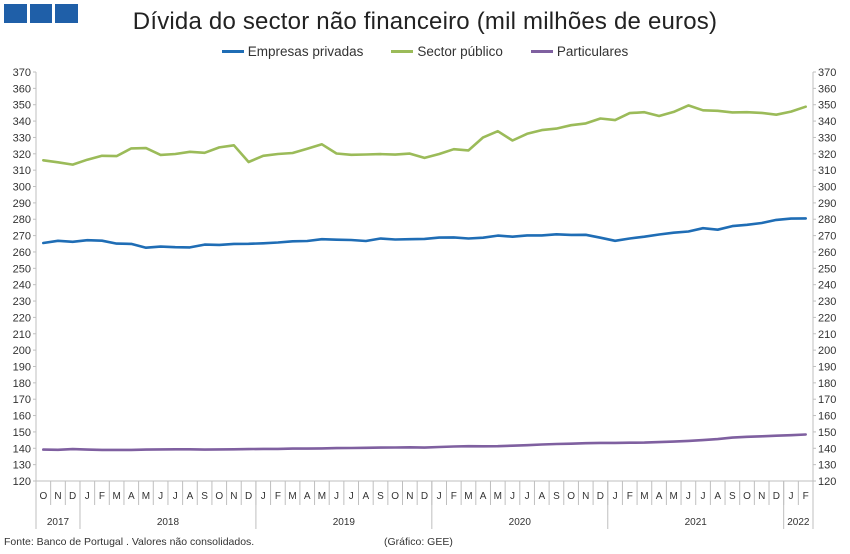 This screenshot has height=554, width=850. I want to click on legend-item-particulares: Particulares, so click(579, 51).